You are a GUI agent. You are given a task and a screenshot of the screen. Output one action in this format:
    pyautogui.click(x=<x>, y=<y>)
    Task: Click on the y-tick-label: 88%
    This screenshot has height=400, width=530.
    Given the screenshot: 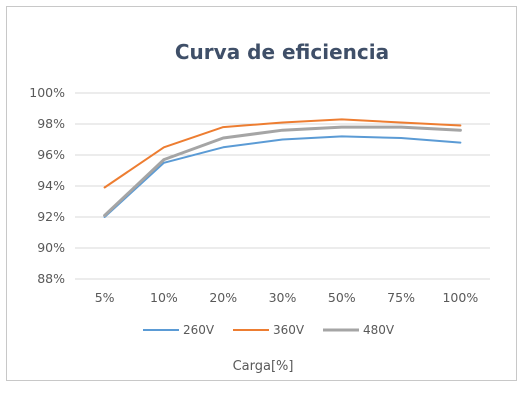 What is the action you would take?
    pyautogui.click(x=51, y=278)
    